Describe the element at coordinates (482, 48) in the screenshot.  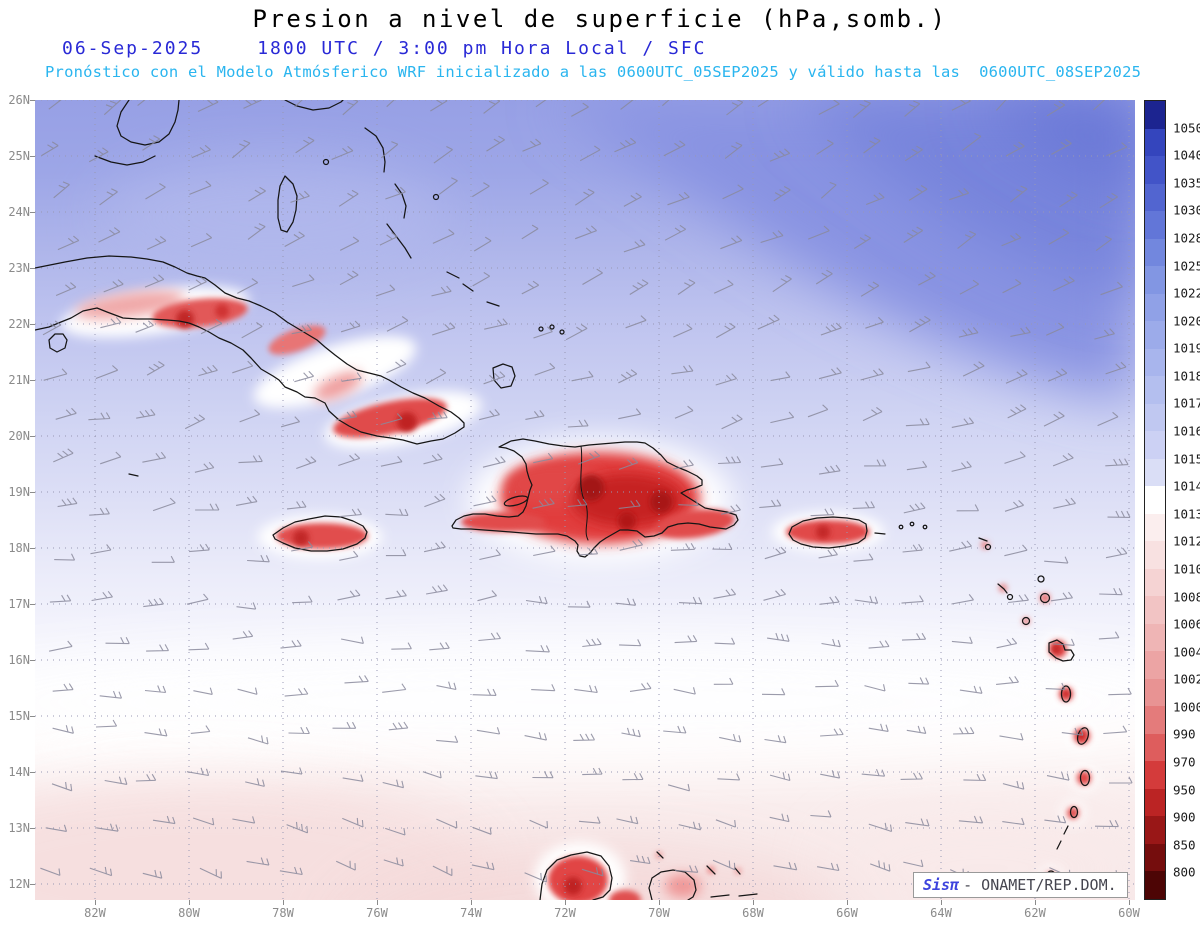
I see `forecast-time: 1800 UTC / 3:00 pm Hora Local / SFC` at that location.